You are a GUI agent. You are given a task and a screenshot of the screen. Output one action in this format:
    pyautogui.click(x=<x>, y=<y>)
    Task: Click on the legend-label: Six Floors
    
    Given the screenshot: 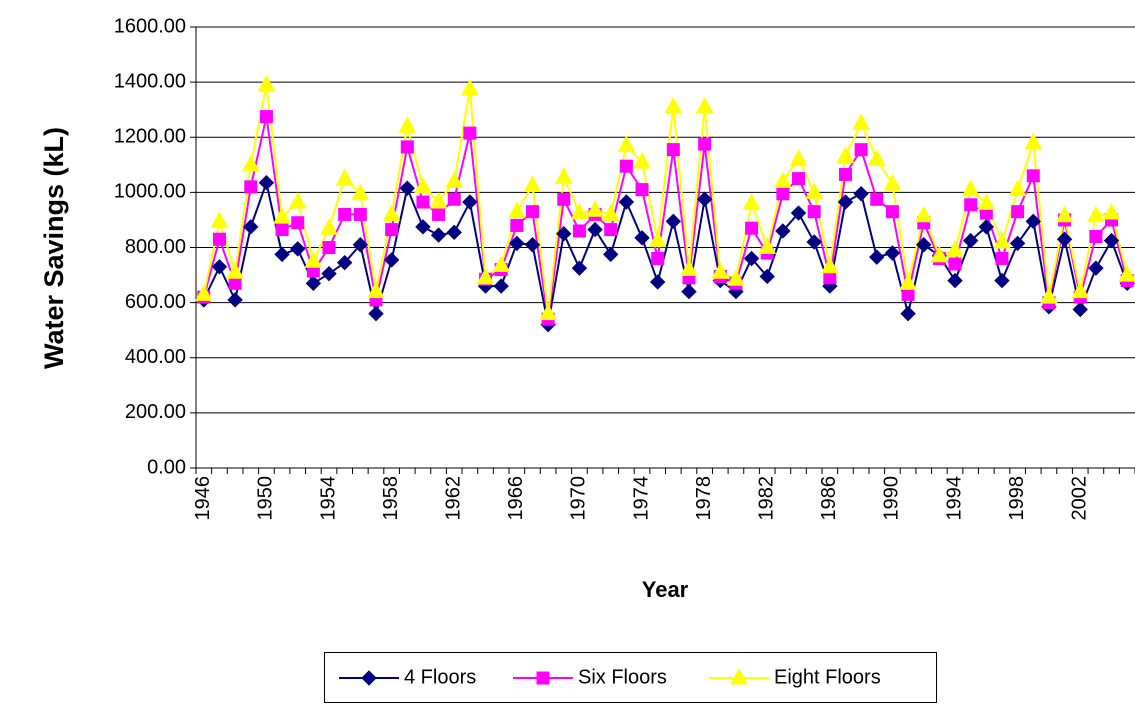 What is the action you would take?
    pyautogui.click(x=622, y=677)
    